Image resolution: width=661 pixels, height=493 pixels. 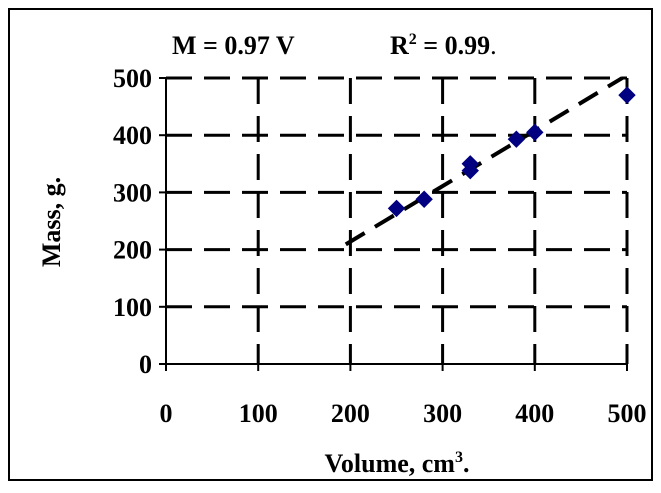 What do you see at coordinates (493, 45) in the screenshot?
I see `r-squared-period: .` at bounding box center [493, 45].